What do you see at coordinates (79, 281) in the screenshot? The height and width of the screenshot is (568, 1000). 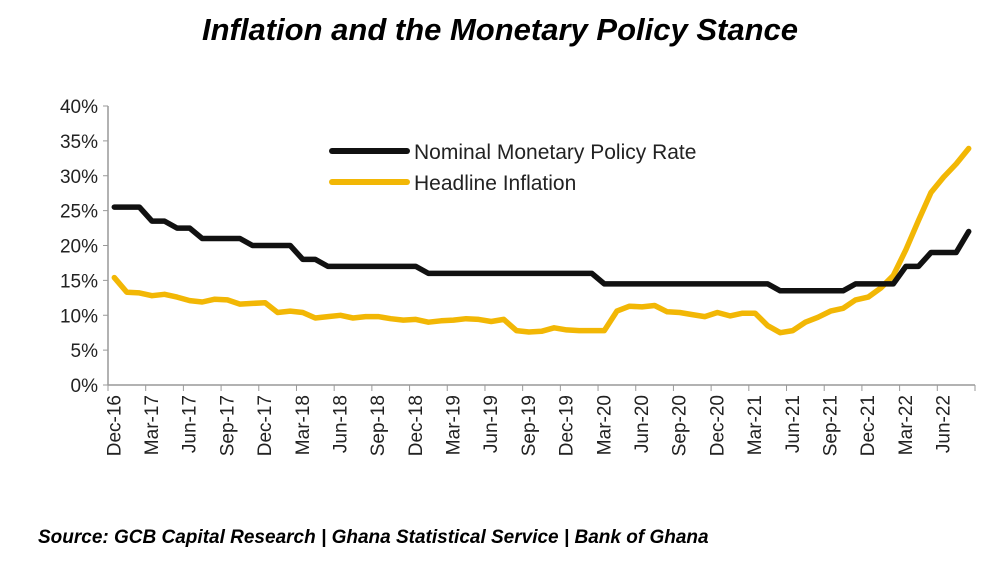 I see `y-tick-label: 15%` at bounding box center [79, 281].